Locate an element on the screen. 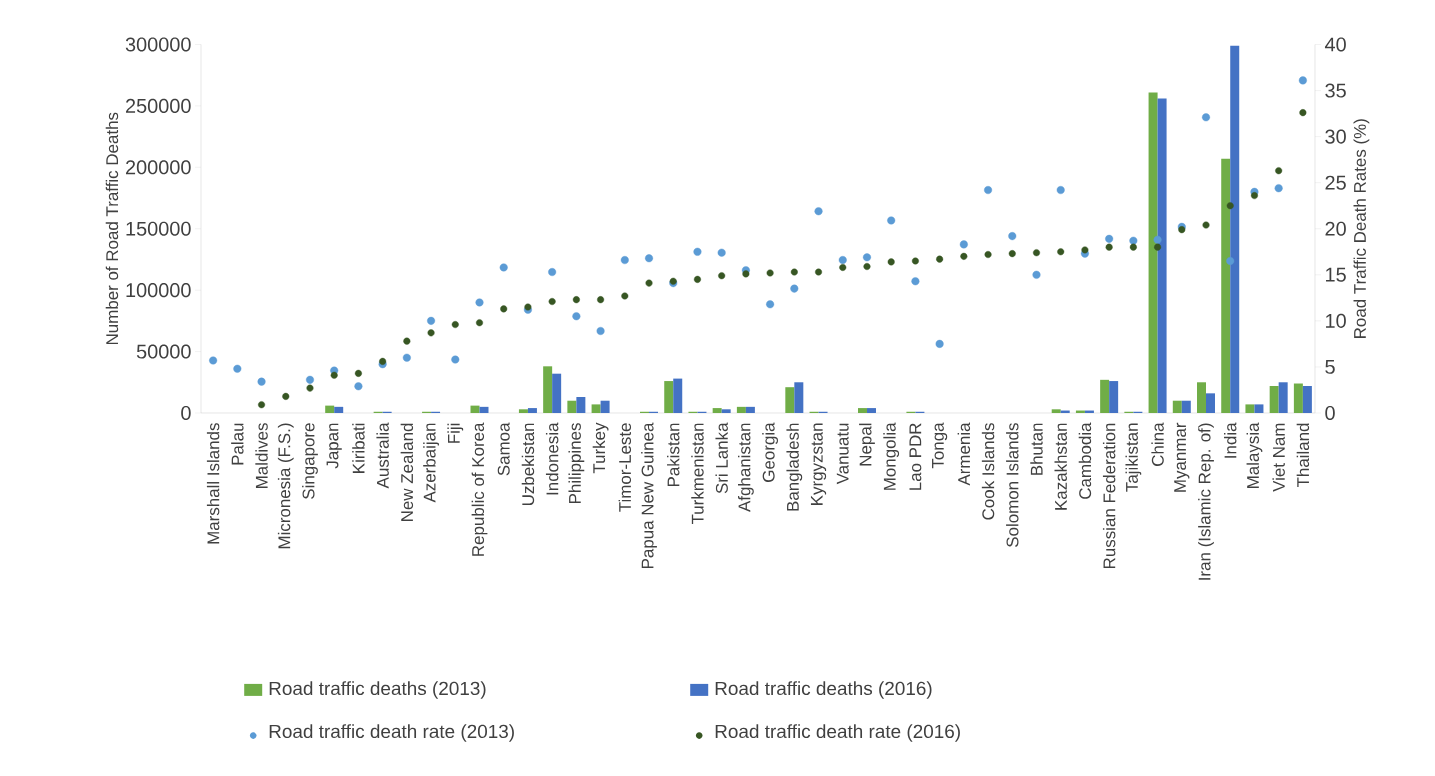 This screenshot has width=1435, height=776. x-tick-label: Armenia is located at coordinates (964, 454).